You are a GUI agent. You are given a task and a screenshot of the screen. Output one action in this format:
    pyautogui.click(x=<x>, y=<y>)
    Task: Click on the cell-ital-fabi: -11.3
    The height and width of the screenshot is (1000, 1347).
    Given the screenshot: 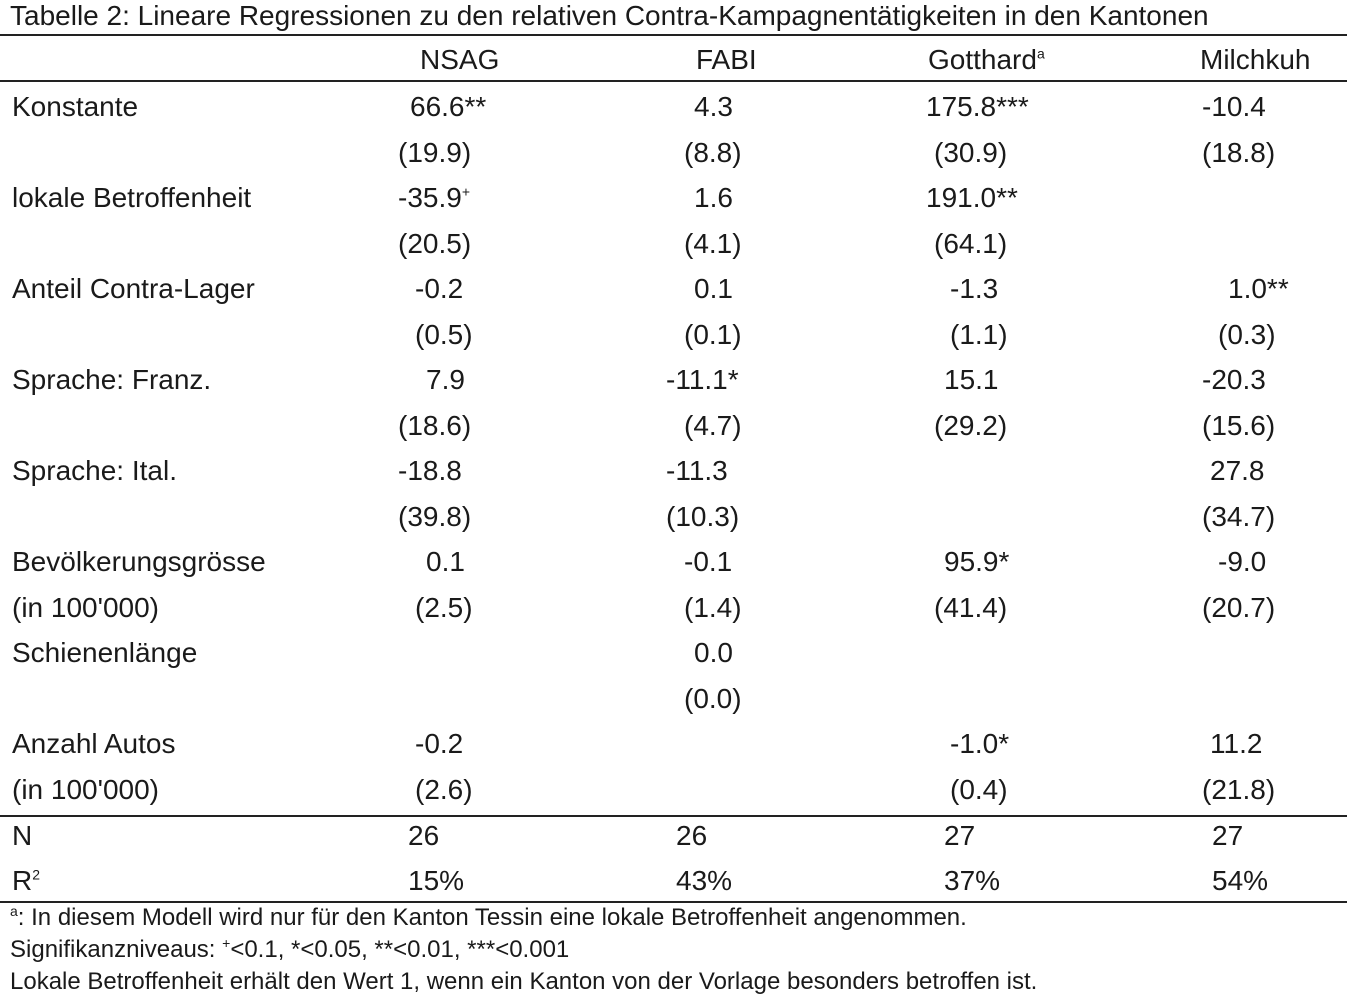 What is the action you would take?
    pyautogui.click(x=697, y=470)
    